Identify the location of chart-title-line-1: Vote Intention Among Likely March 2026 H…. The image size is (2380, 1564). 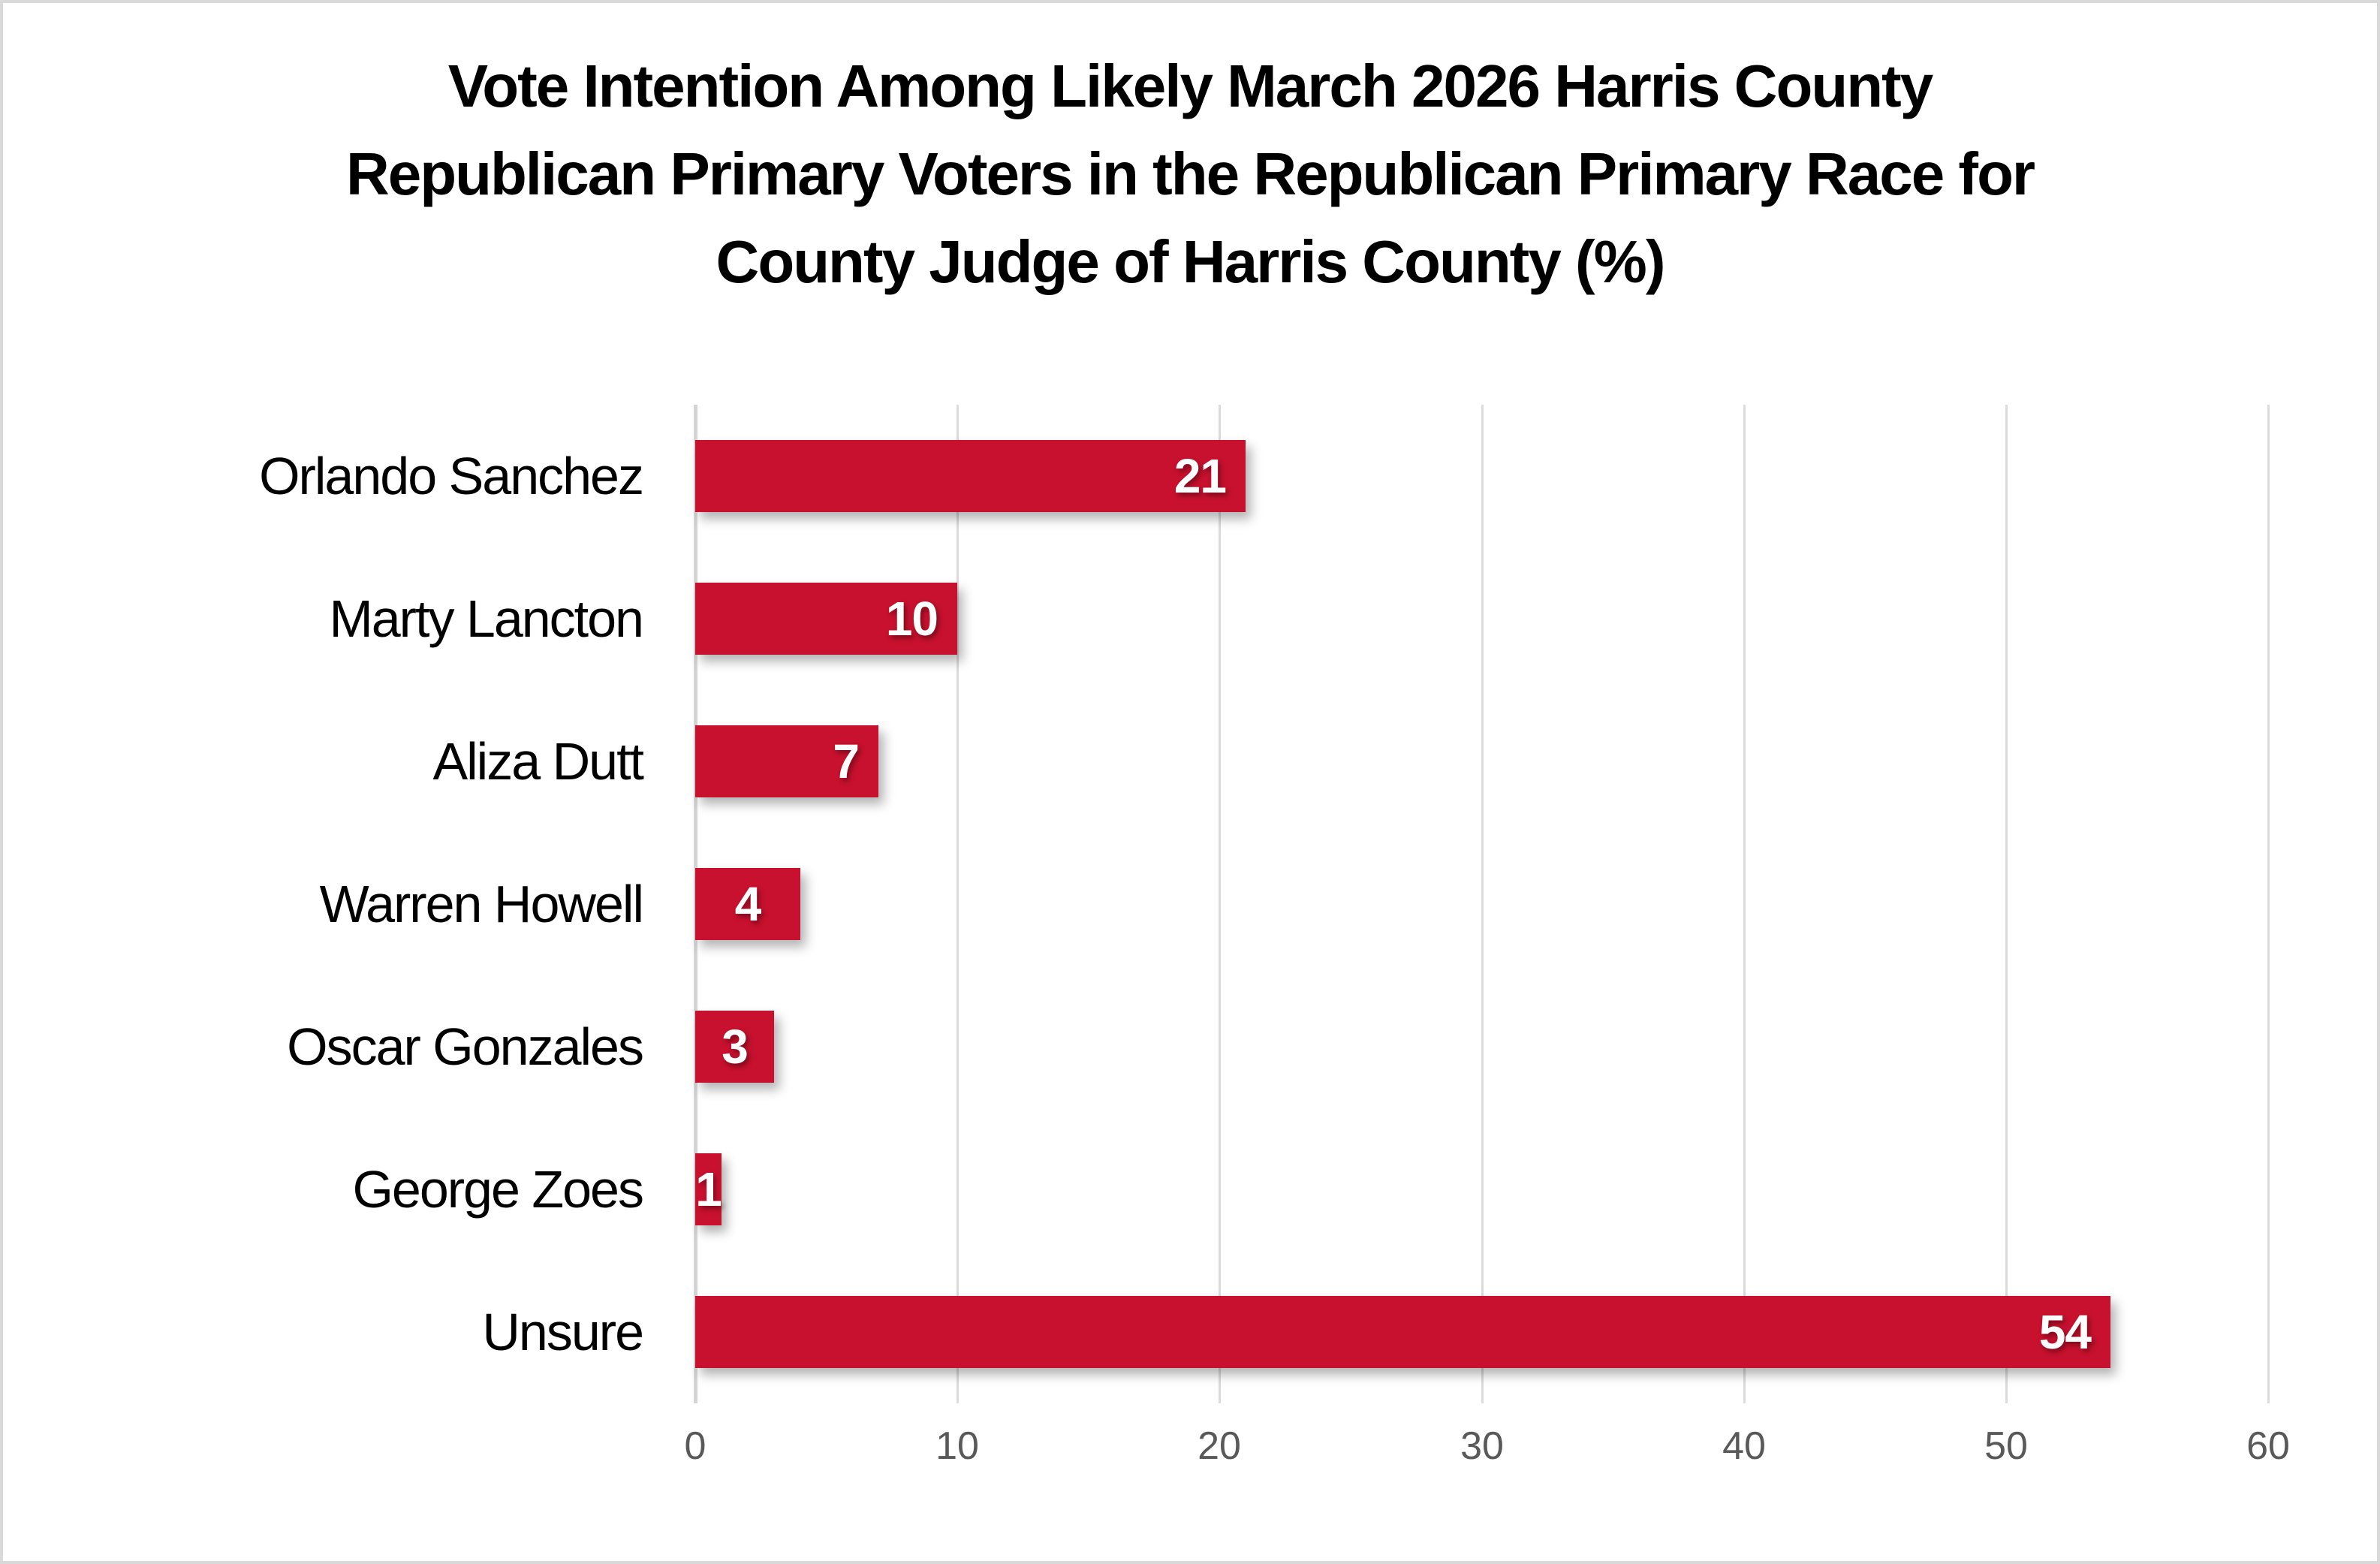
(1190, 86).